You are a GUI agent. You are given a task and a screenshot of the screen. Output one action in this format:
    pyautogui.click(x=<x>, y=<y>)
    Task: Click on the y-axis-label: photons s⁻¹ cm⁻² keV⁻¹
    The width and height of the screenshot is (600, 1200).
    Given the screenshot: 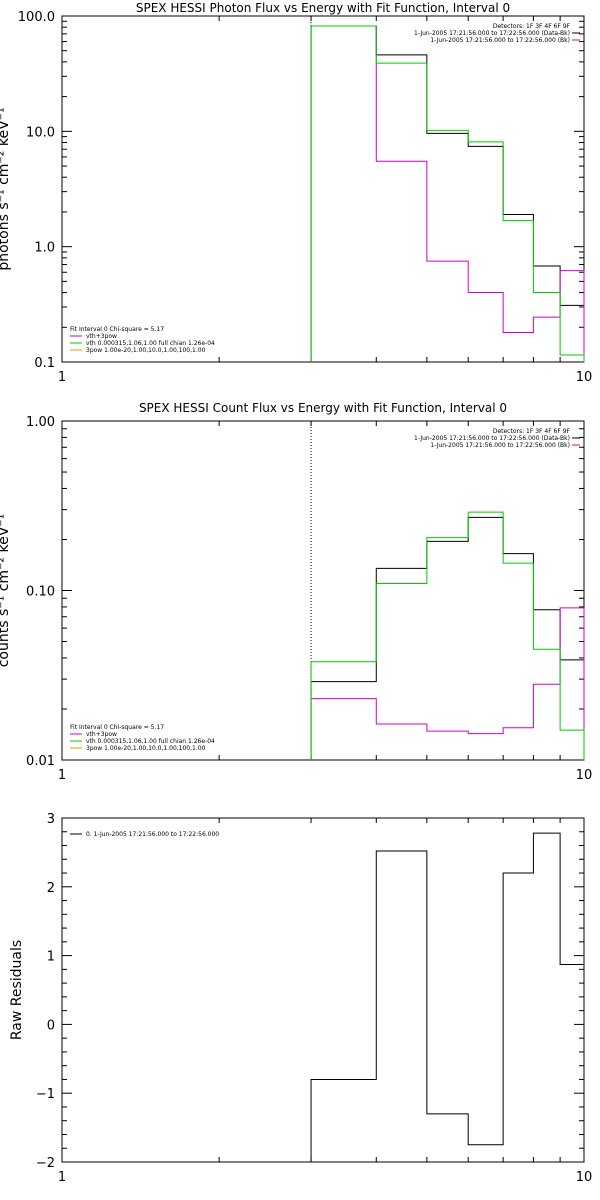 What is the action you would take?
    pyautogui.click(x=6, y=188)
    